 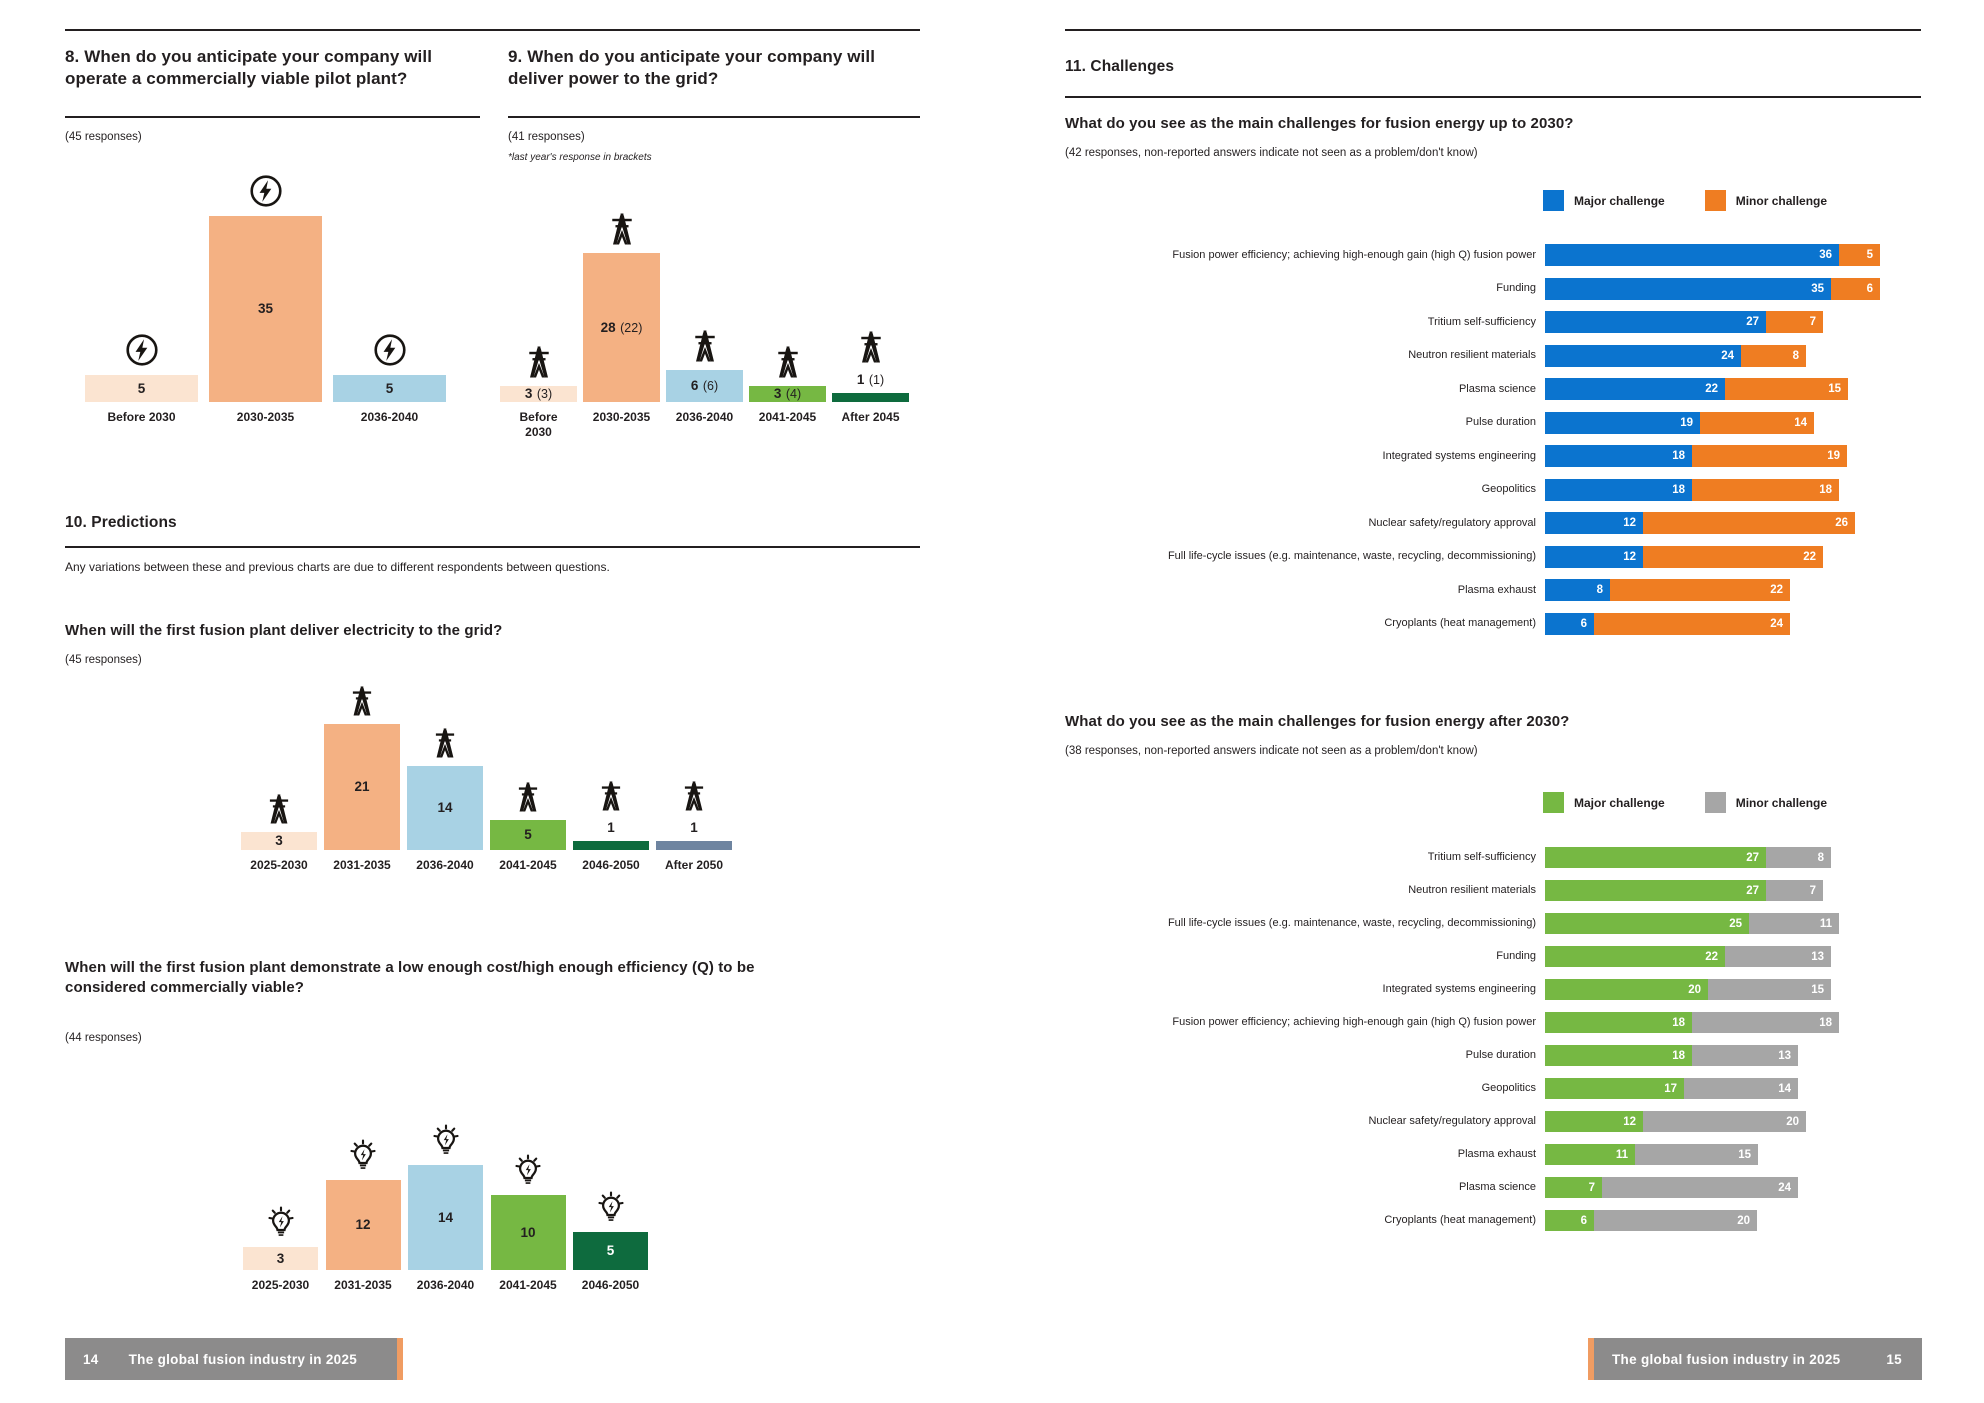 I want to click on row-label: Funding, so click(x=1516, y=288).